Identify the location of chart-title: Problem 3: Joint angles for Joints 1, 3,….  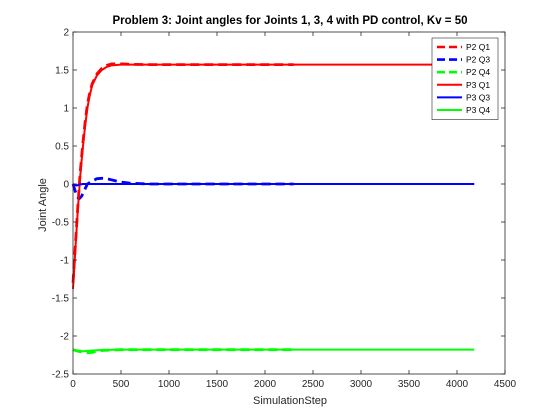
(290, 21).